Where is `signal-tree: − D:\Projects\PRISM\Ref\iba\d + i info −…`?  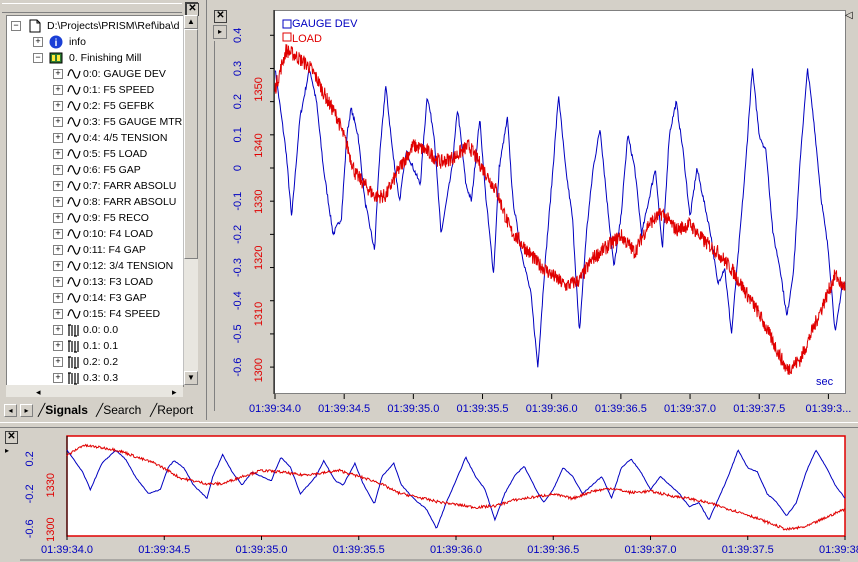
signal-tree: − D:\Projects\PRISM\Ref\iba\d + i info −… is located at coordinates (95, 201).